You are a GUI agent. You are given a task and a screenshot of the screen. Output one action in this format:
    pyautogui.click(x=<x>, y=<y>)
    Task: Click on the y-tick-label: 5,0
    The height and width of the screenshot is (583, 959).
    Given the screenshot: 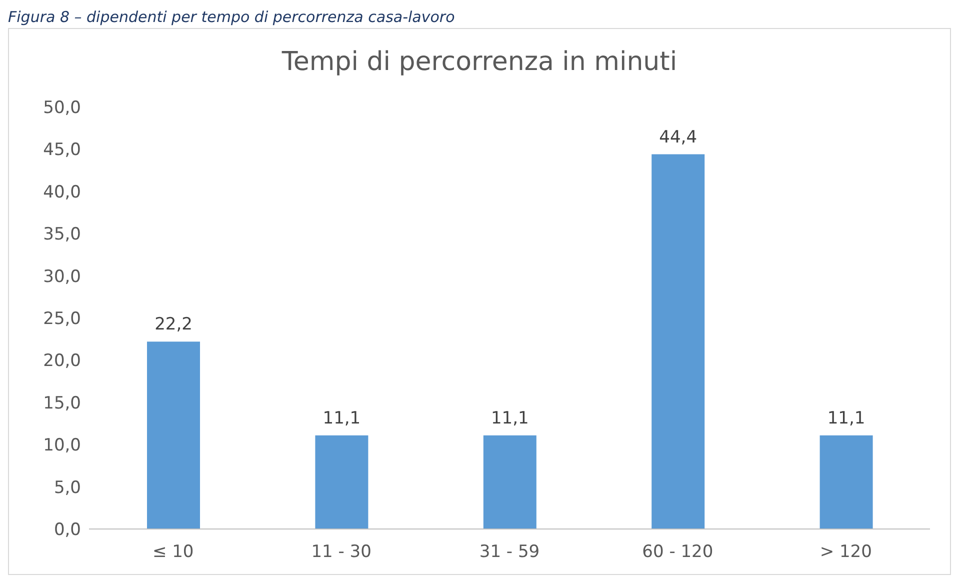 What is the action you would take?
    pyautogui.click(x=67, y=488)
    